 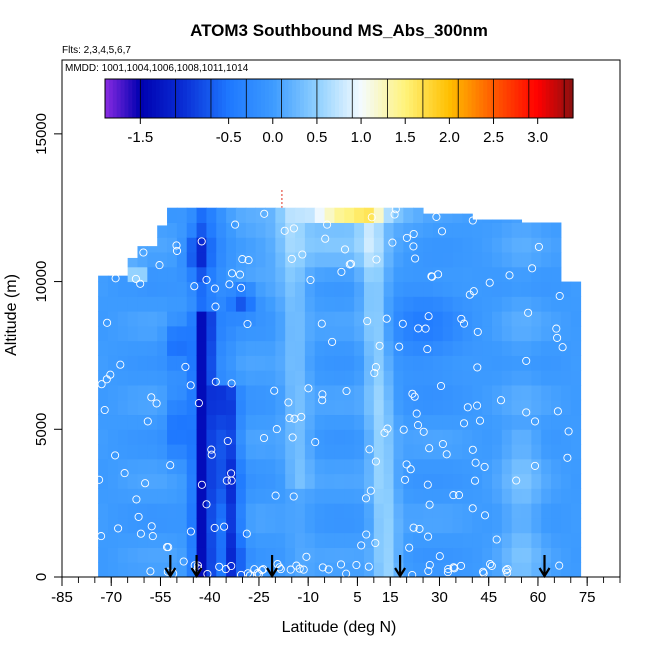 I want to click on x-tick-label: -70, so click(x=111, y=597).